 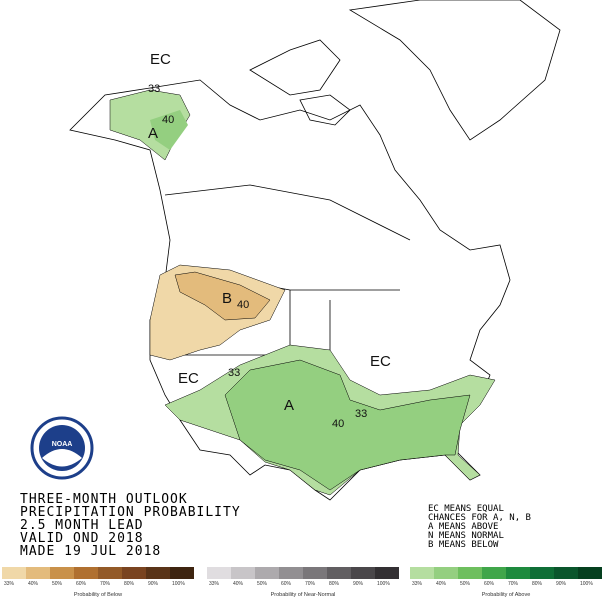 I want to click on title-line: VALID OND 2018, so click(x=82, y=538).